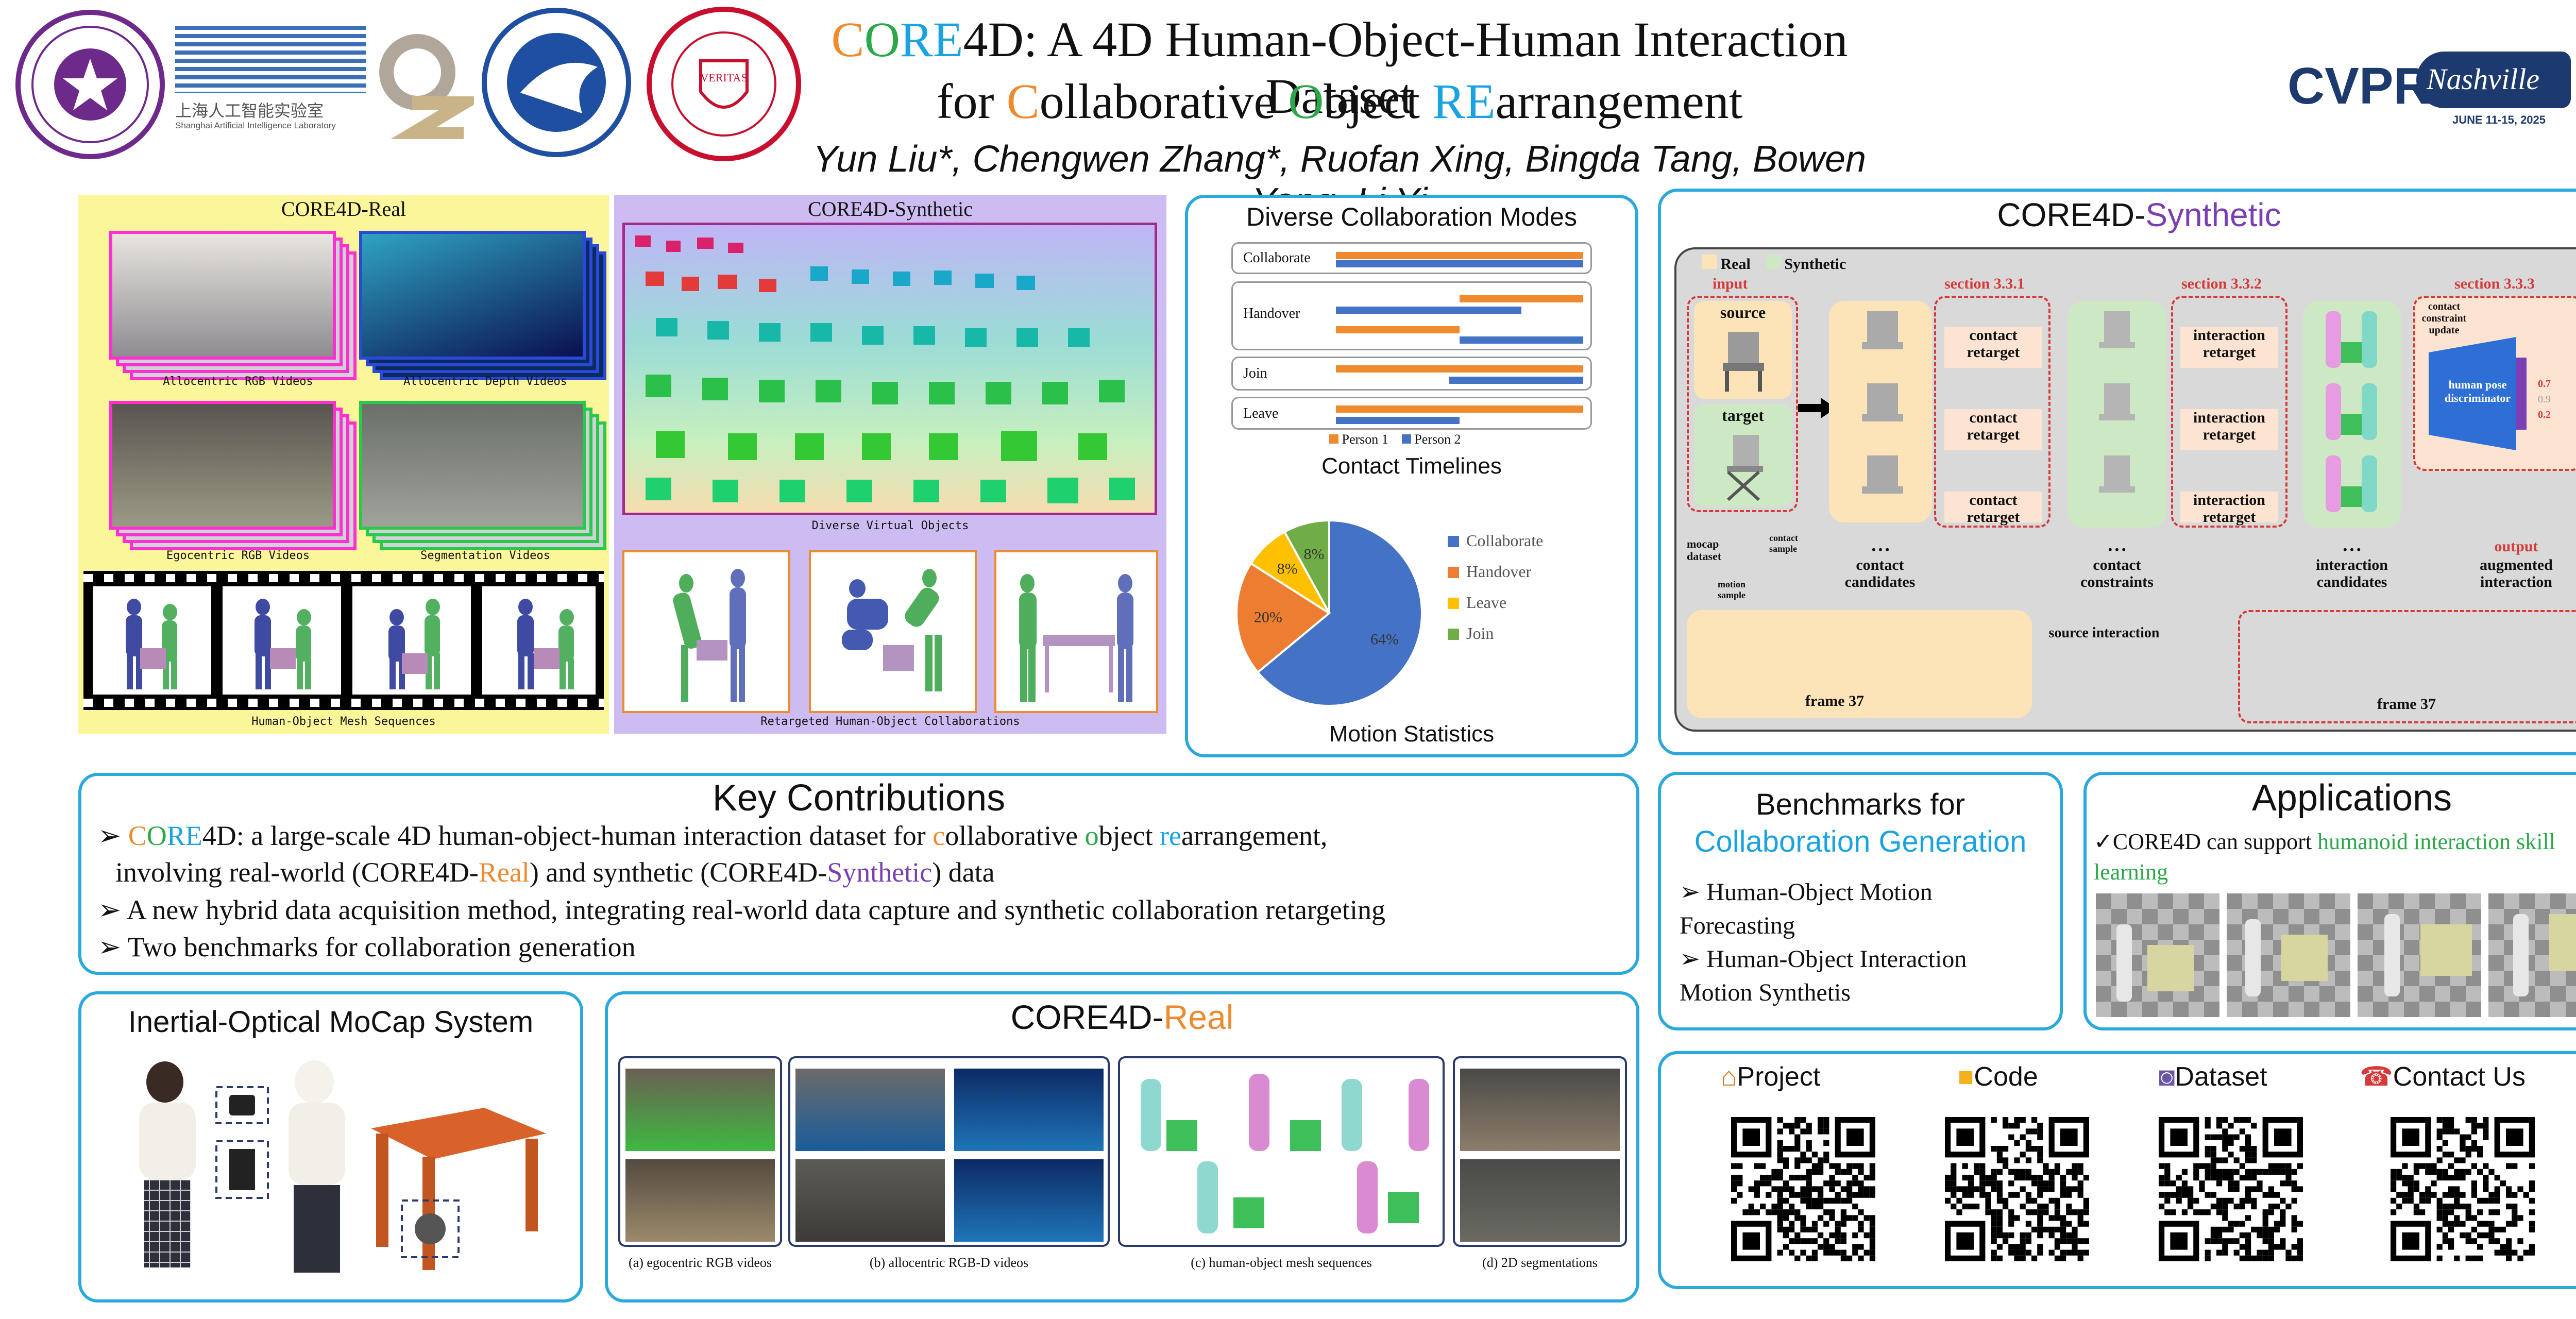 The height and width of the screenshot is (1319, 2576). Describe the element at coordinates (1811, 408) in the screenshot. I see `arrow-input-candidates` at that location.